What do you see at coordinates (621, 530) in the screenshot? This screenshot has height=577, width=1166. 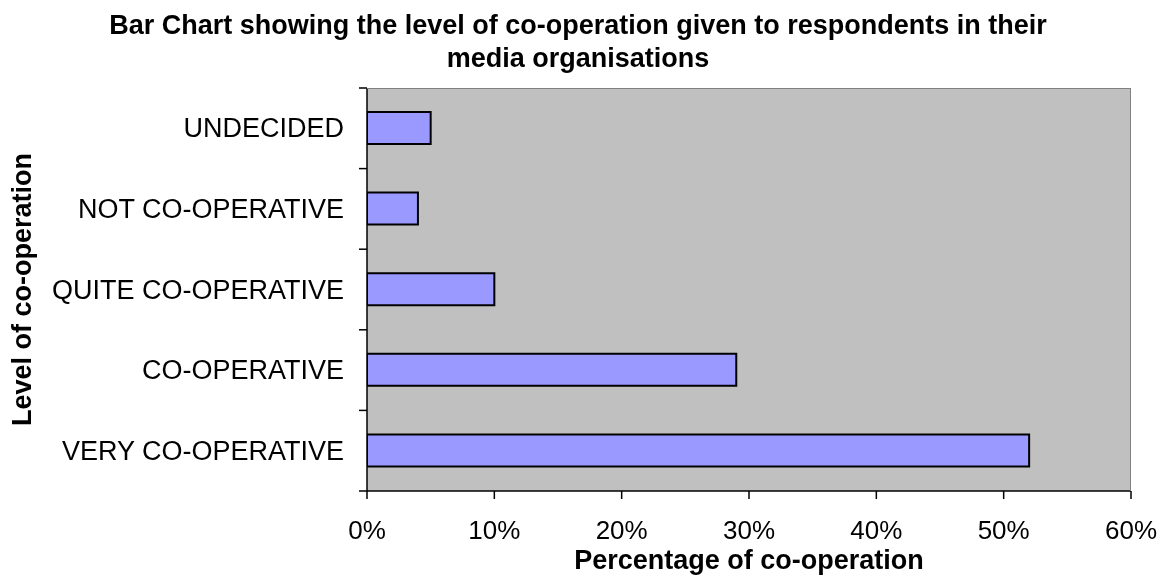 I see `x-tick-label: 20%` at bounding box center [621, 530].